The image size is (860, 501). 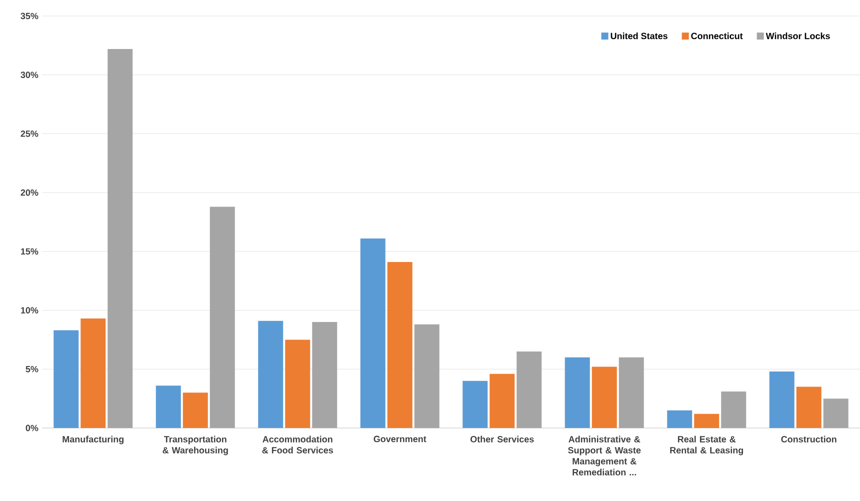 I want to click on legend-label: Connecticut, so click(x=717, y=36).